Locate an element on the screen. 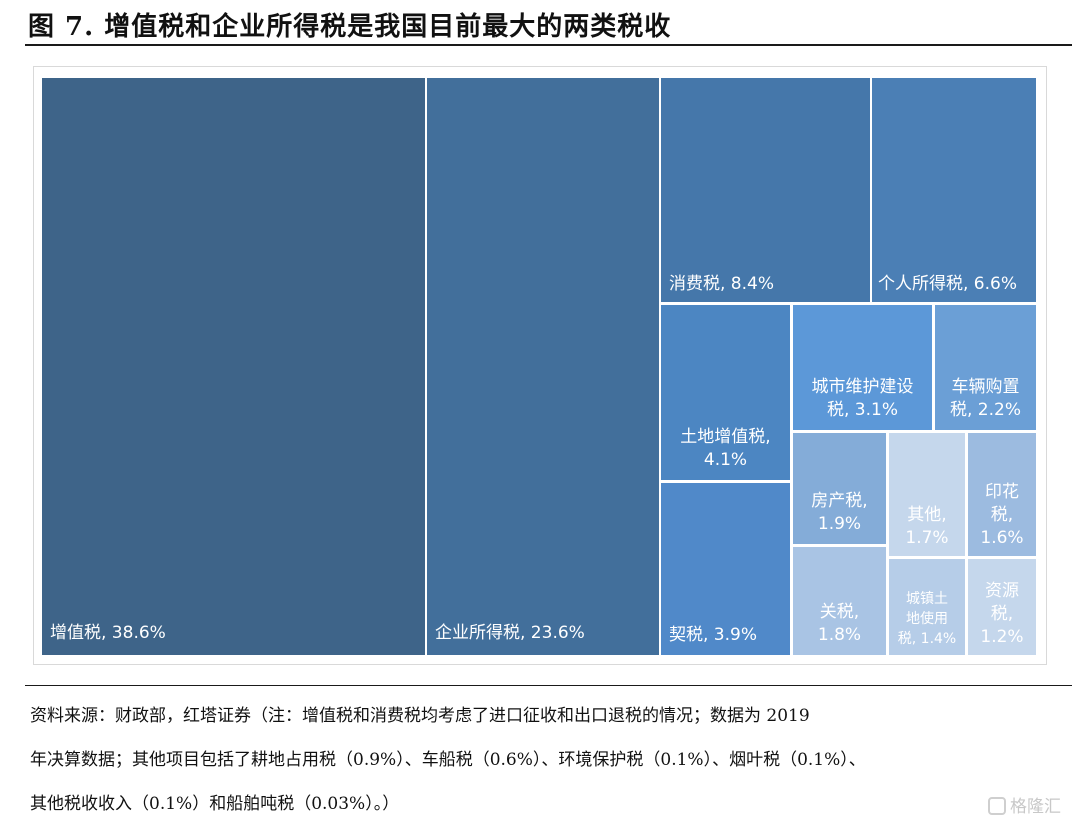  figure-title: 图 7. 增值税和企业所得税是我国目前最大的两类税收 is located at coordinates (350, 27).